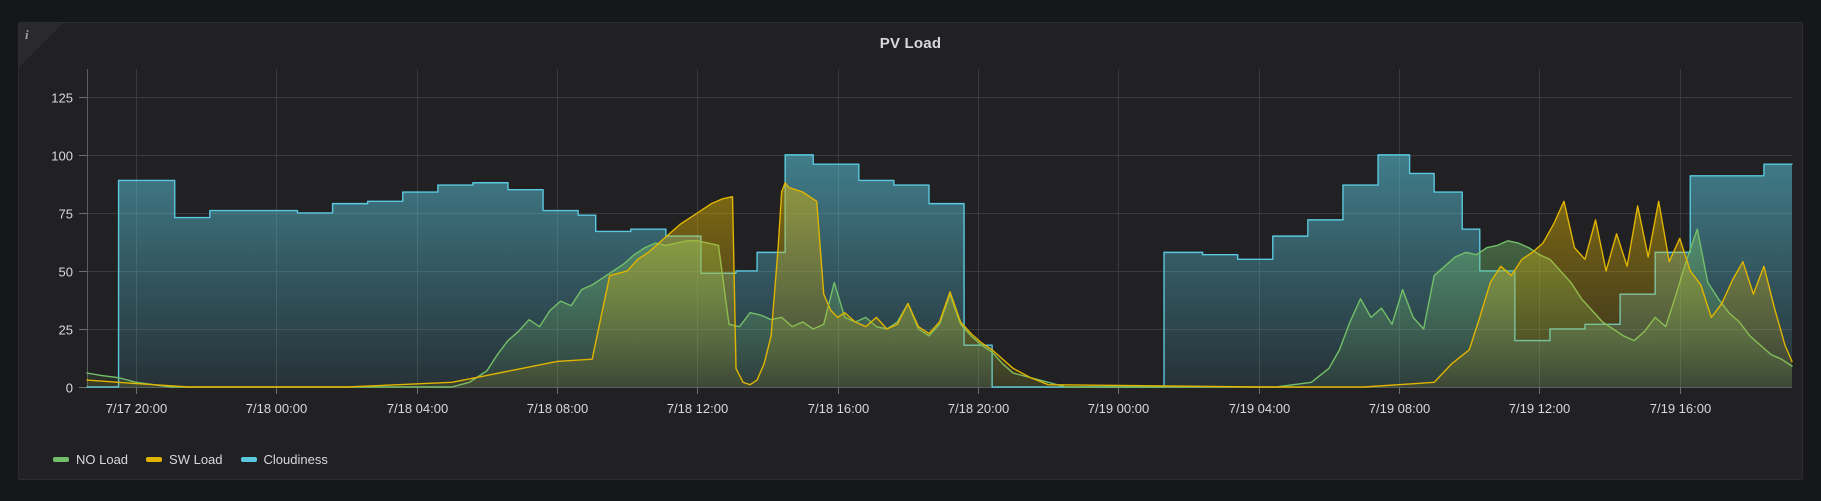  I want to click on x-axis-label: 7/17 20:00, so click(136, 408).